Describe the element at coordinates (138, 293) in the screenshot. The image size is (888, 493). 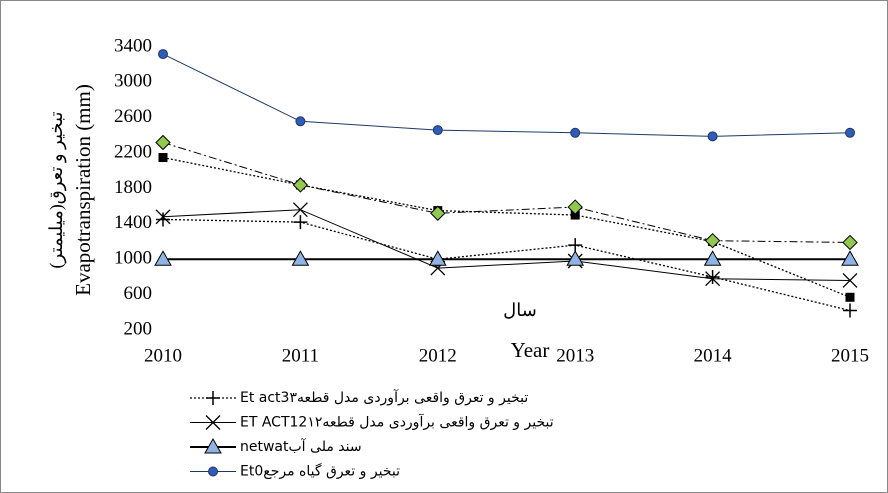
I see `y-tick-label: 600` at that location.